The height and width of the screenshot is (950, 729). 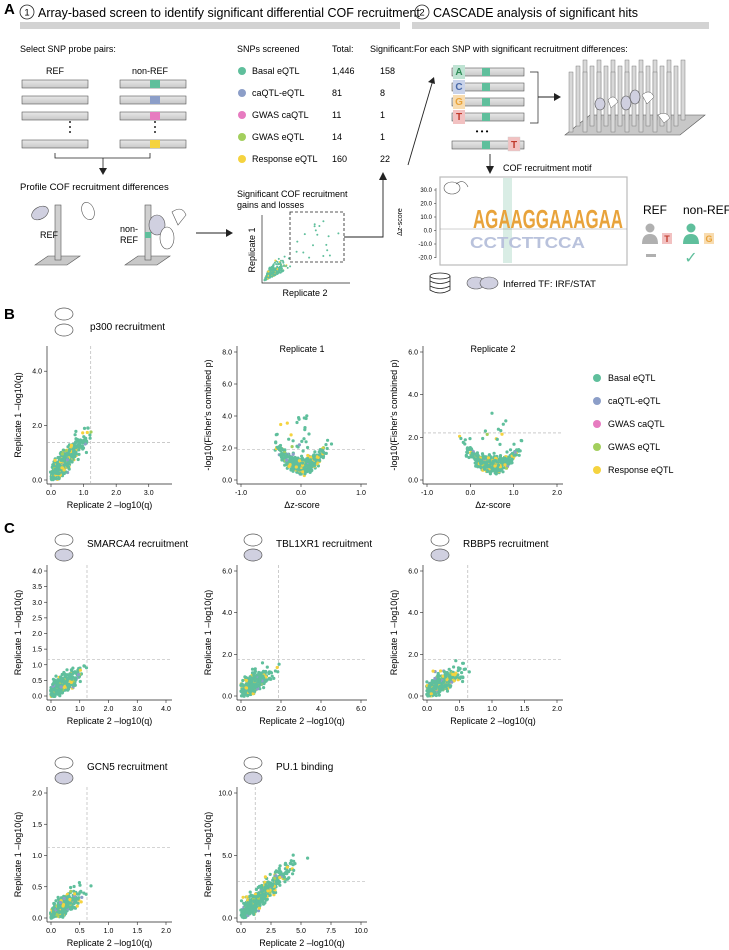 I want to click on y-tick-label: 8.0, so click(x=227, y=353).